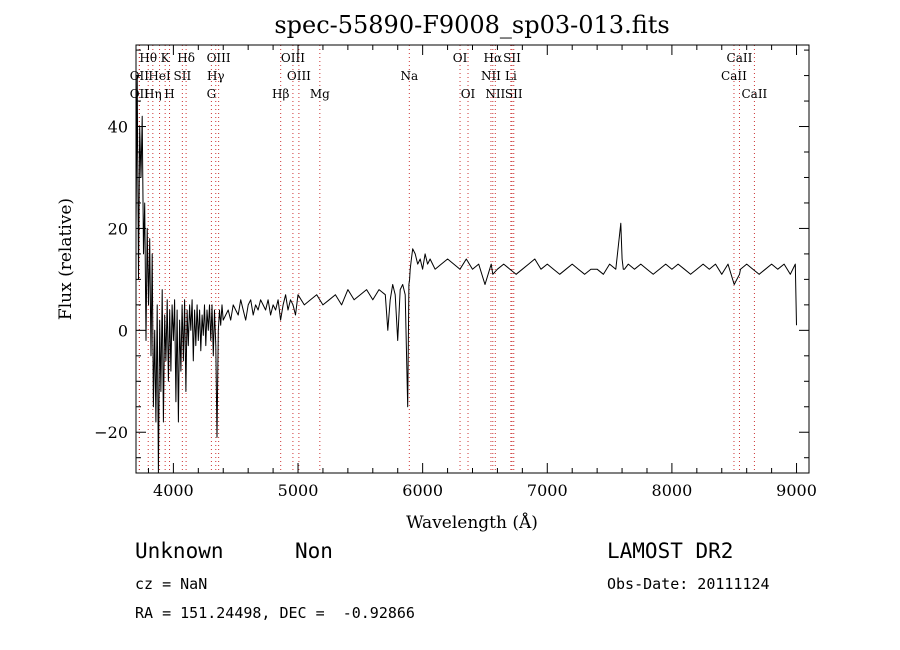 This screenshot has height=650, width=900. I want to click on x-tick-label-5: 9000, so click(796, 490).